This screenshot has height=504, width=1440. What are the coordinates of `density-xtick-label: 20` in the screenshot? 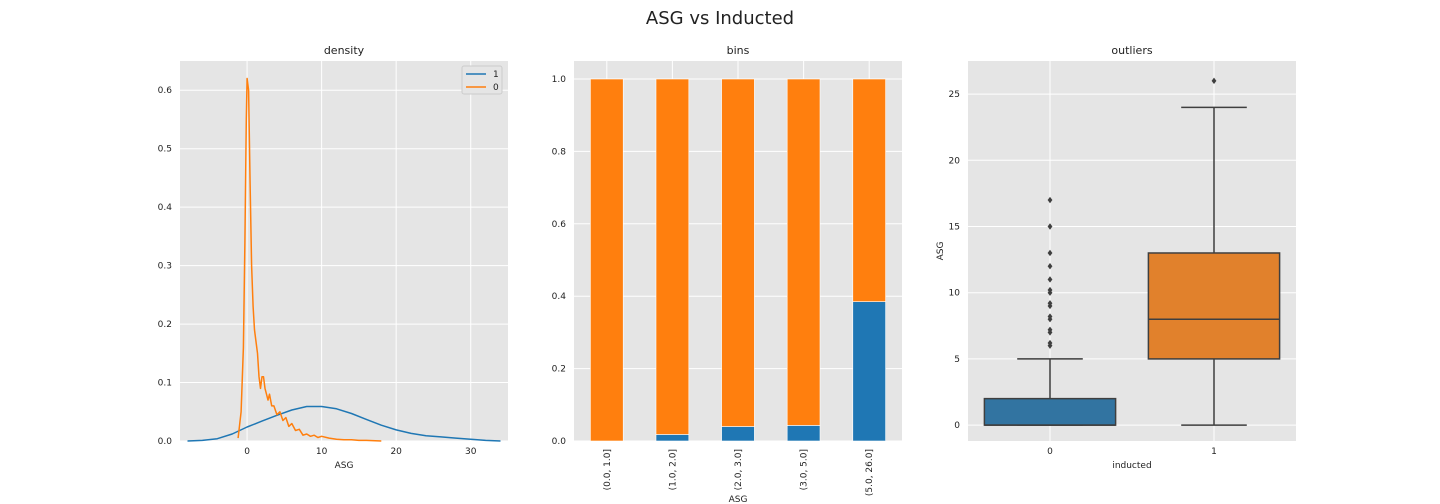 It's located at (396, 452).